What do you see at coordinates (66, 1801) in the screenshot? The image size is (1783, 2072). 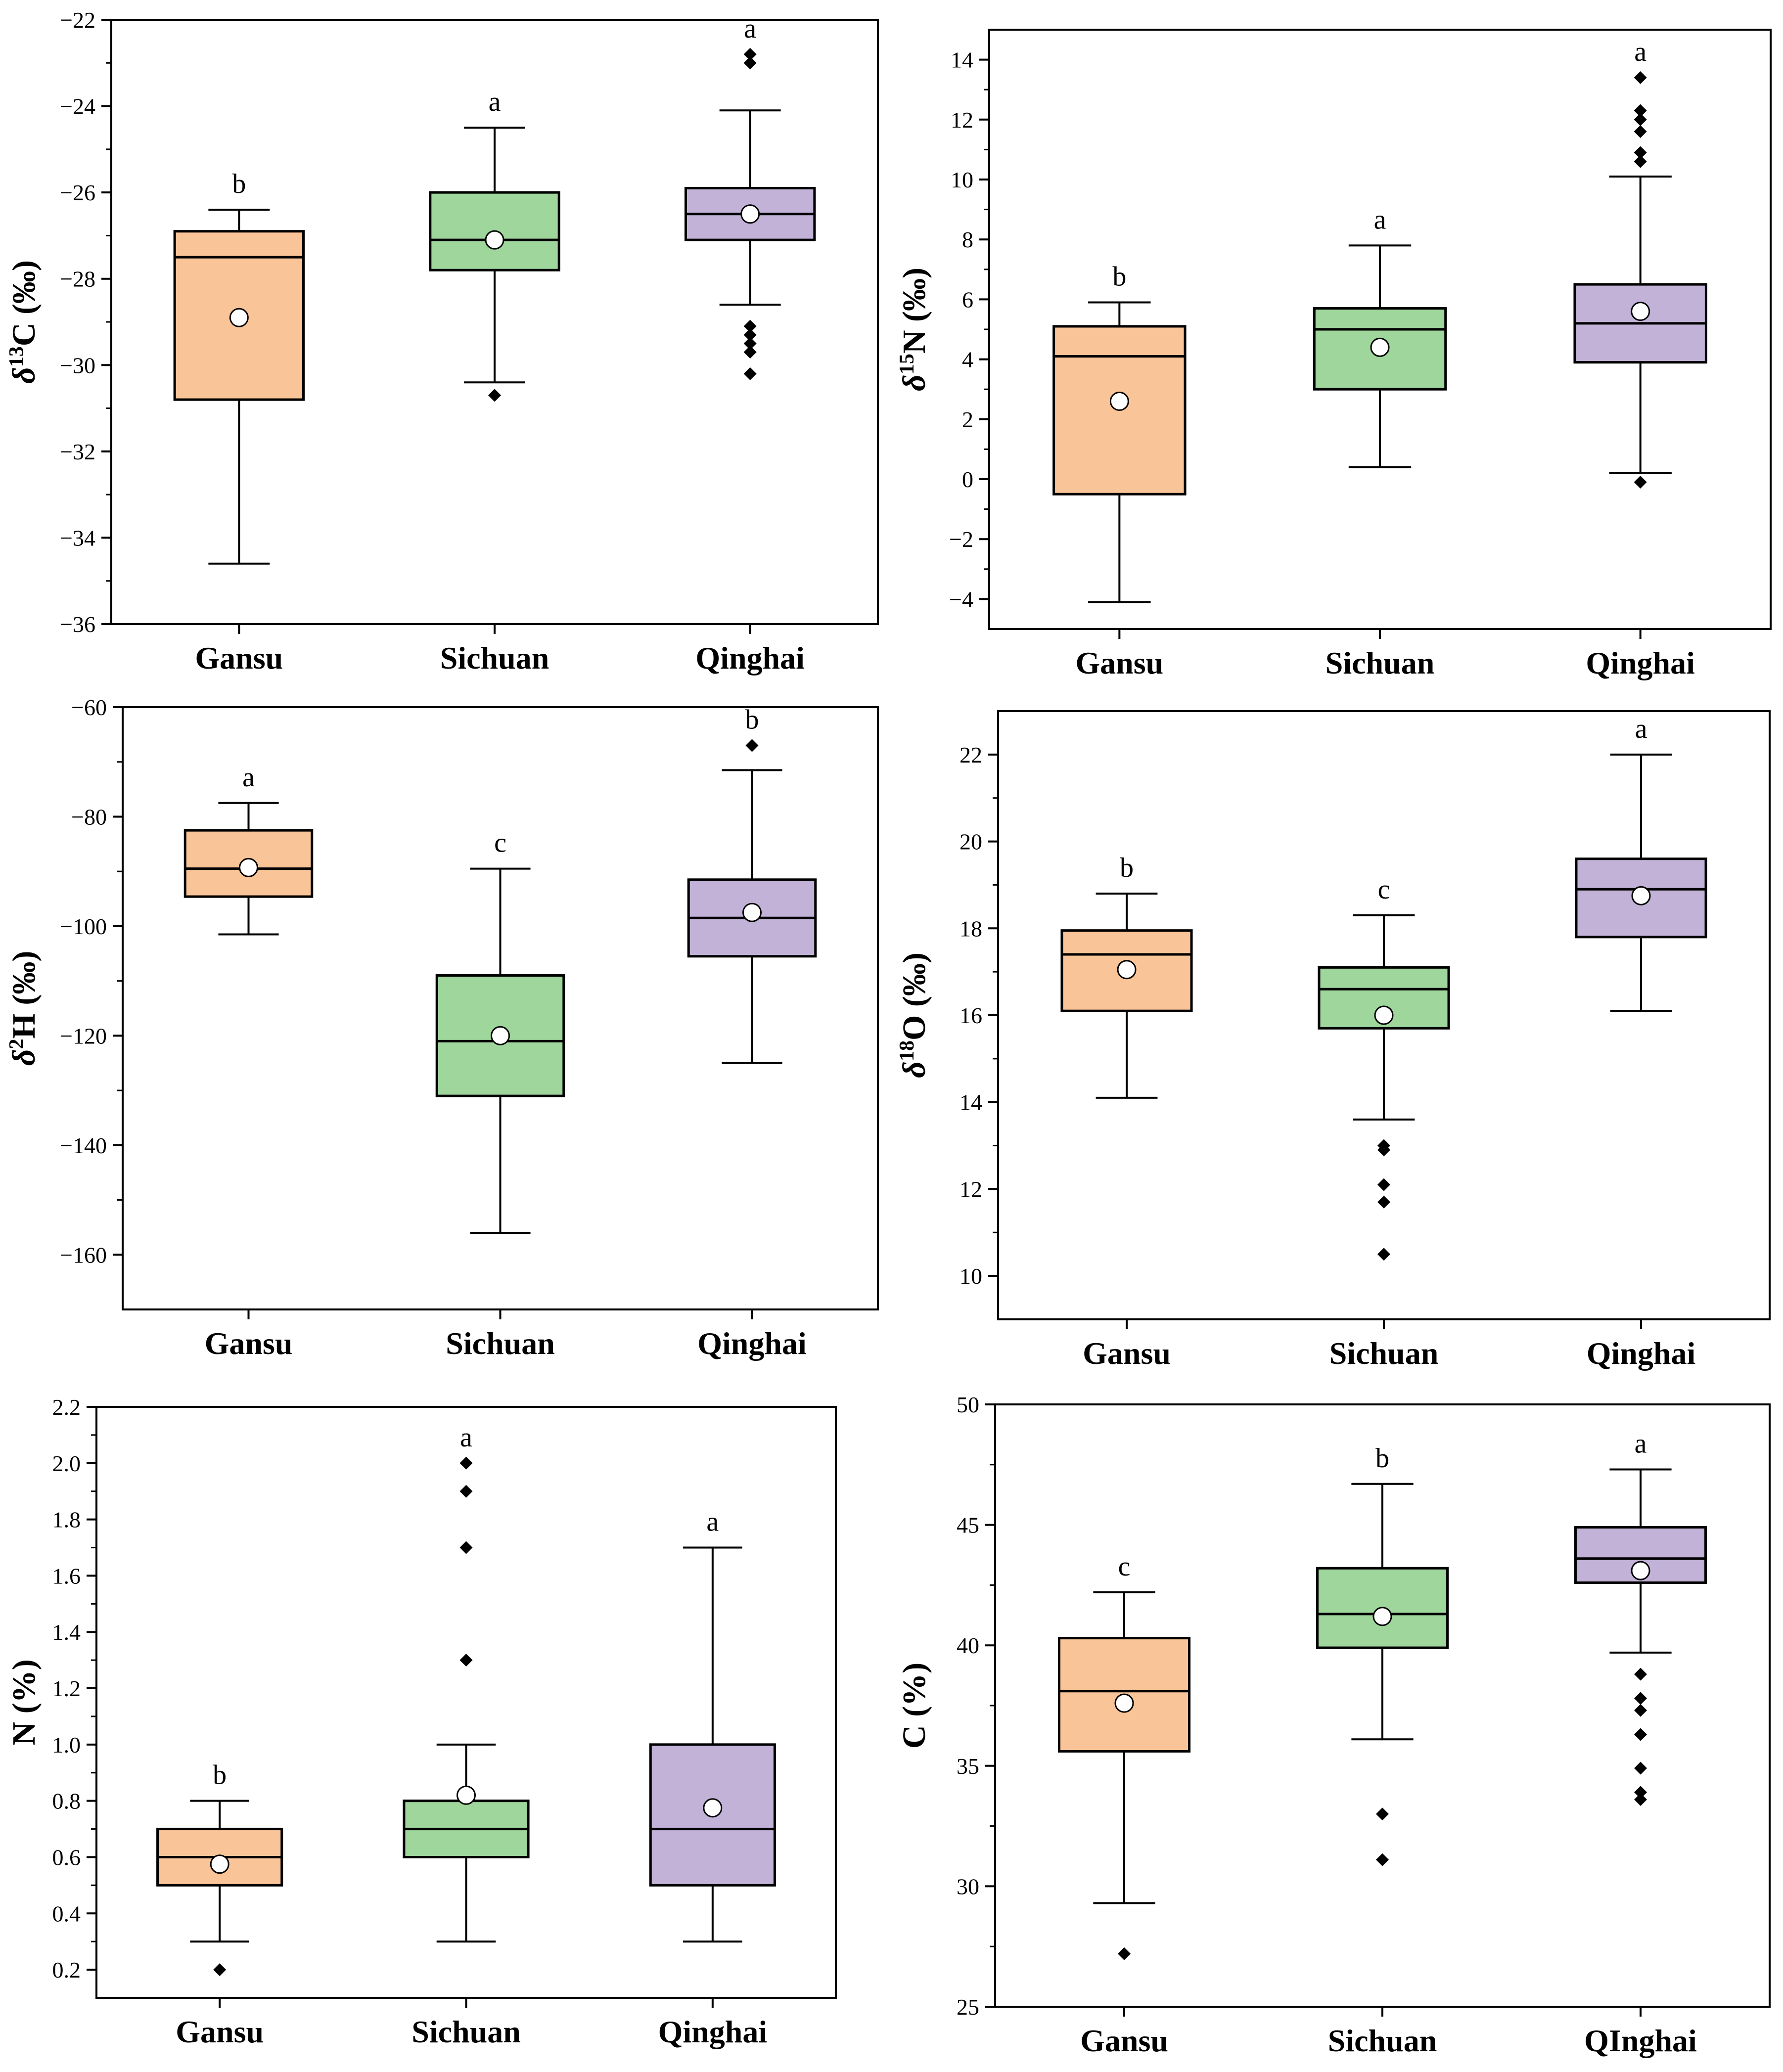 I see `y-tick-label: 0.8` at bounding box center [66, 1801].